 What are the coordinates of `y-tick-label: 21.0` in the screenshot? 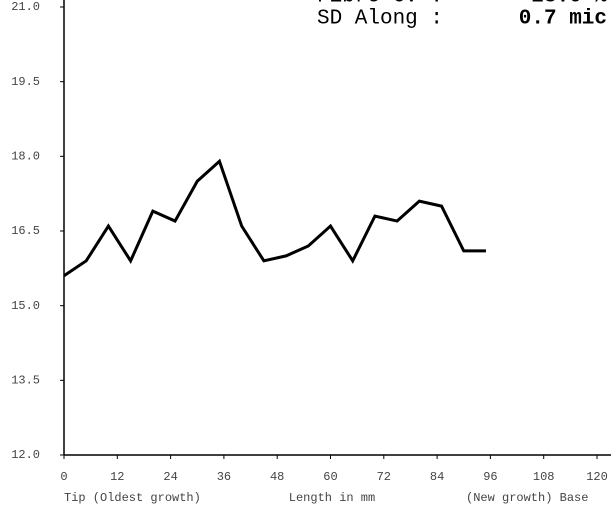 It's located at (25, 7).